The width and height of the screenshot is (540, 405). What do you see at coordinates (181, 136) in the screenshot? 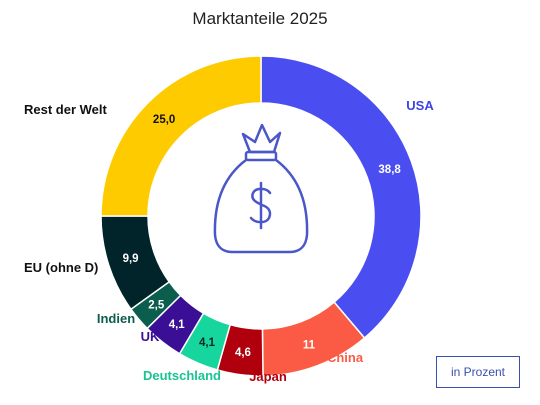
I see `slice-rest-der-welt` at bounding box center [181, 136].